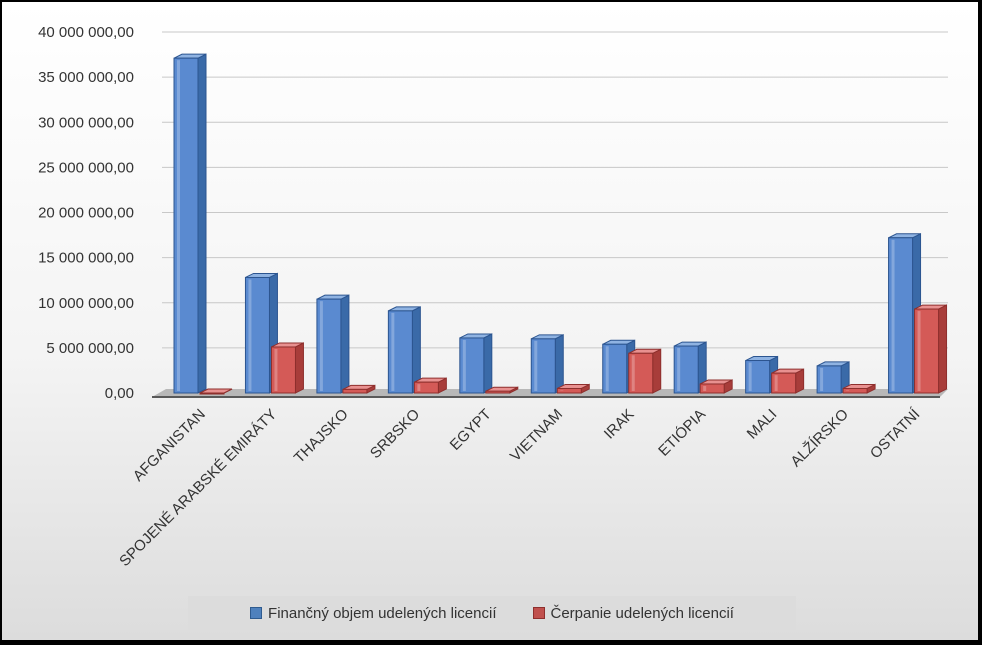  Describe the element at coordinates (86, 258) in the screenshot. I see `y-tick-label: 15 000 000,00` at that location.